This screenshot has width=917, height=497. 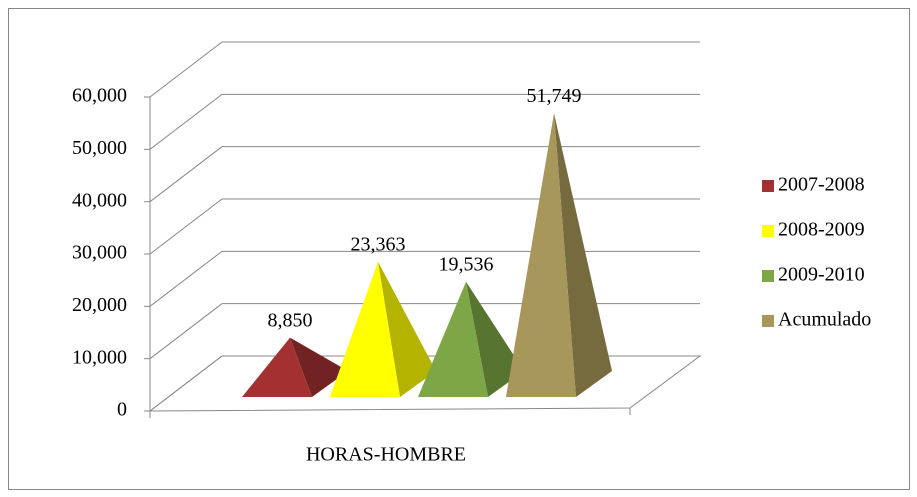 What do you see at coordinates (554, 96) in the screenshot?
I see `value-label: 51,749` at bounding box center [554, 96].